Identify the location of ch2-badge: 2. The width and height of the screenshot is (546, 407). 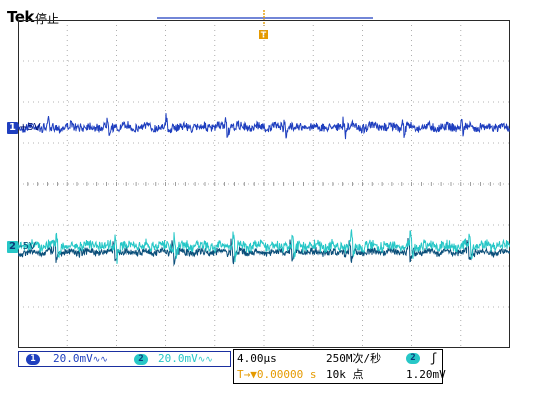
(141, 359).